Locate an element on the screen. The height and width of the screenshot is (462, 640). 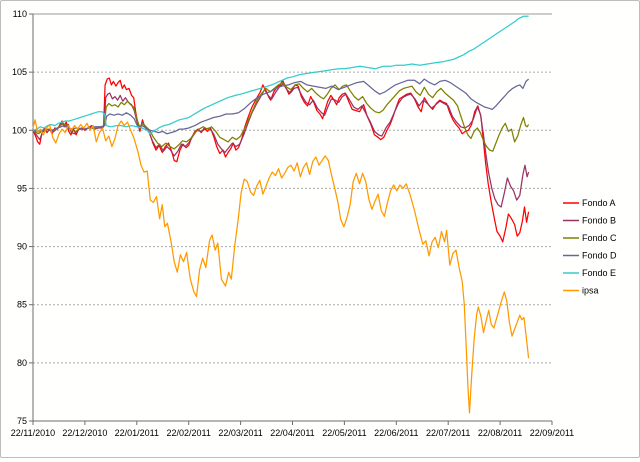
legend-label-fondo-e: Fondo E is located at coordinates (599, 273).